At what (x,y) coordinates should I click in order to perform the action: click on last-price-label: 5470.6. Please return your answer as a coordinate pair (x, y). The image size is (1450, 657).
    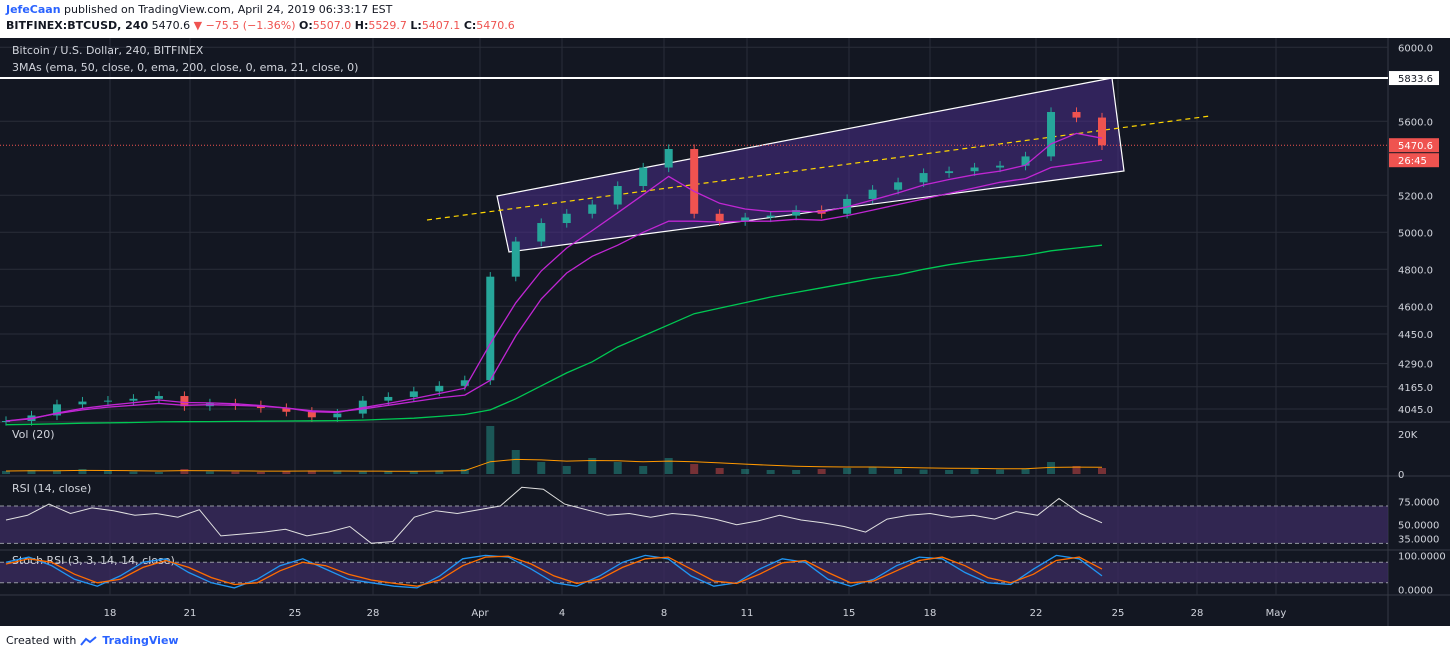
    Looking at the image, I should click on (1415, 146).